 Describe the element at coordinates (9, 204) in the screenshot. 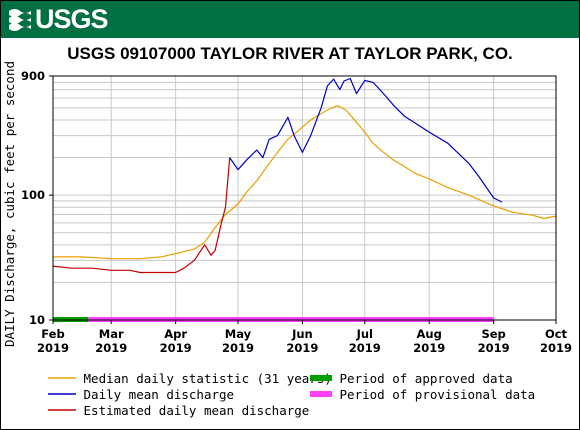

I see `y-axis-label: DAILY Discharge, cubic feet per second` at that location.